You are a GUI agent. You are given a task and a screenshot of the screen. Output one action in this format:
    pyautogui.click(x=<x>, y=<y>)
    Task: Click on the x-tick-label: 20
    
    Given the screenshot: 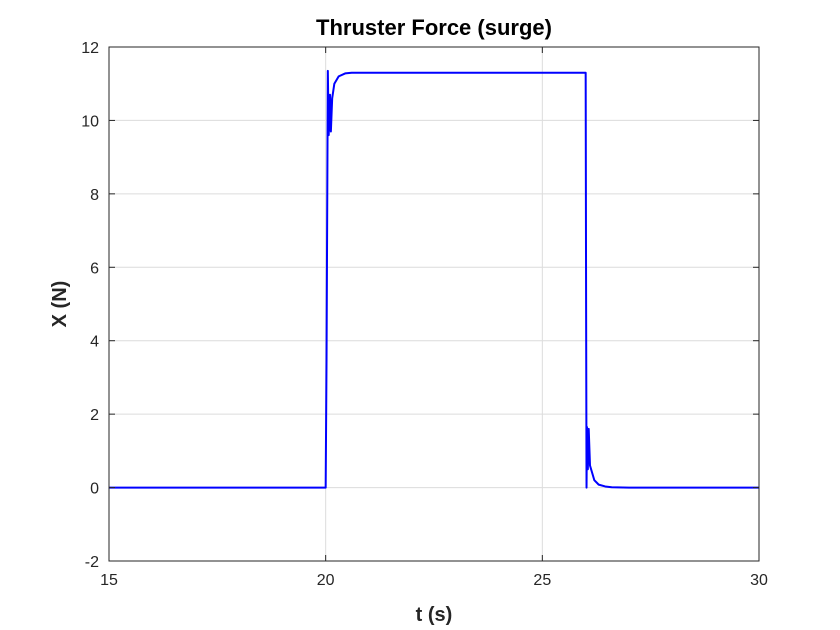 What is the action you would take?
    pyautogui.click(x=326, y=580)
    